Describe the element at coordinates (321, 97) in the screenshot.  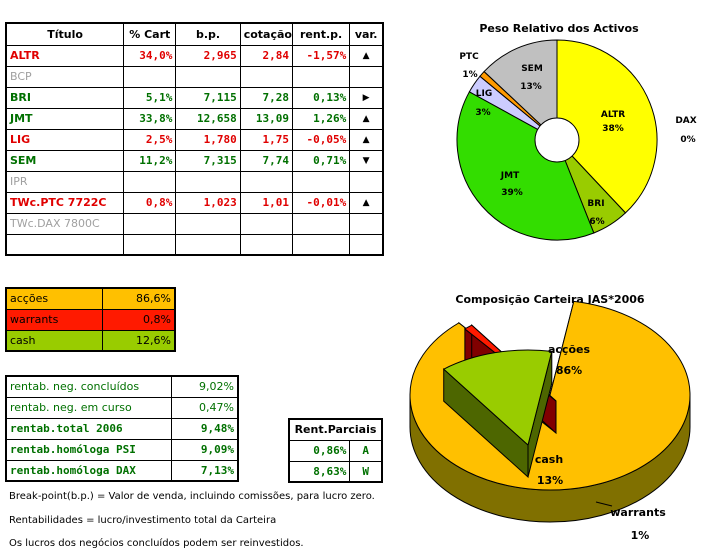
I see `cell-rent: 0,13%` at that location.